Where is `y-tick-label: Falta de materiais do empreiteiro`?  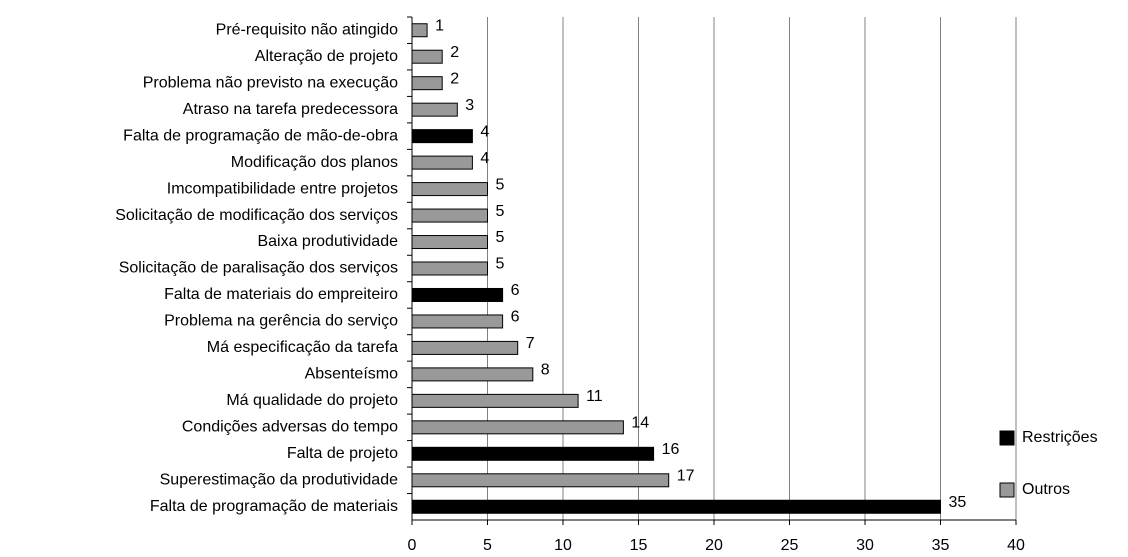 y-tick-label: Falta de materiais do empreiteiro is located at coordinates (281, 294).